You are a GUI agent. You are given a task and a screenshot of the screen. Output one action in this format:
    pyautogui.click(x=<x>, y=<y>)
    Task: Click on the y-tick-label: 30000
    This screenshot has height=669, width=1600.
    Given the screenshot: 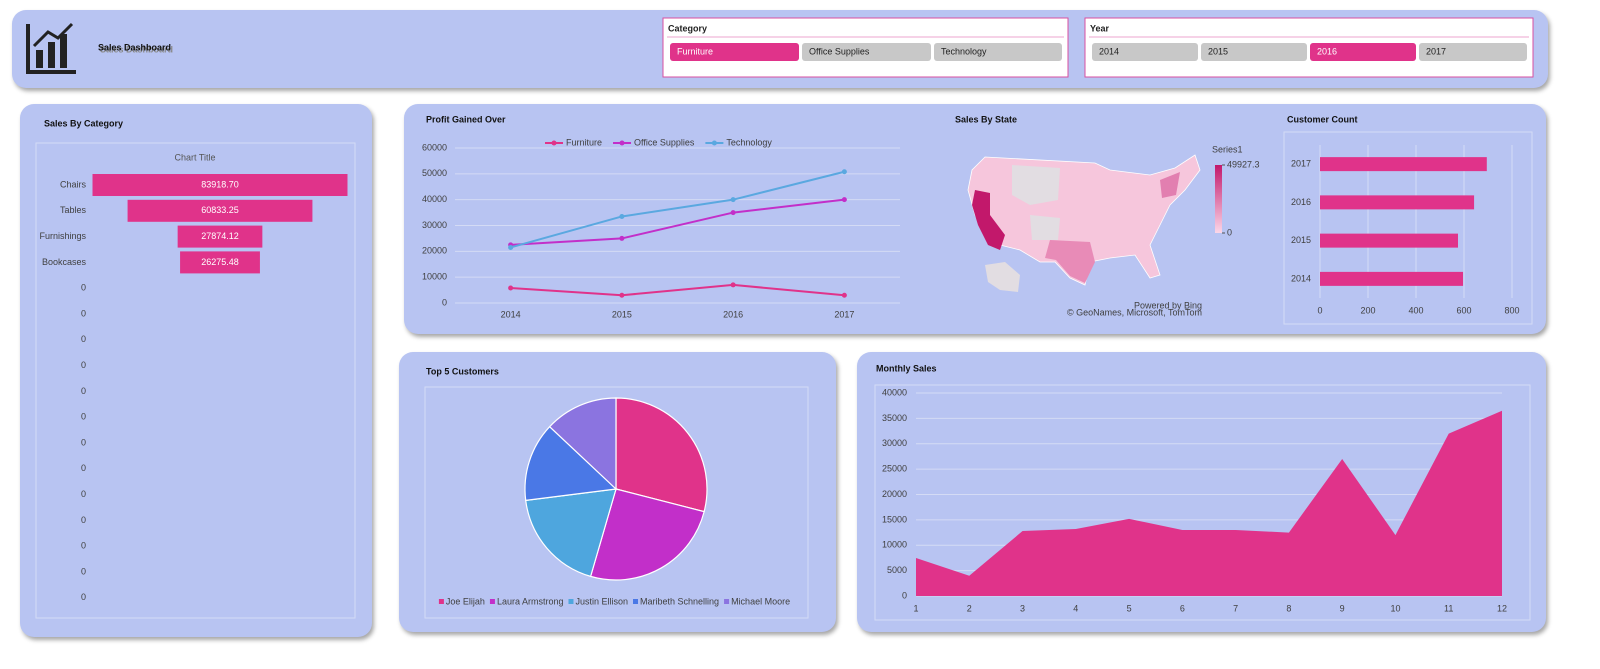 What is the action you would take?
    pyautogui.click(x=434, y=225)
    